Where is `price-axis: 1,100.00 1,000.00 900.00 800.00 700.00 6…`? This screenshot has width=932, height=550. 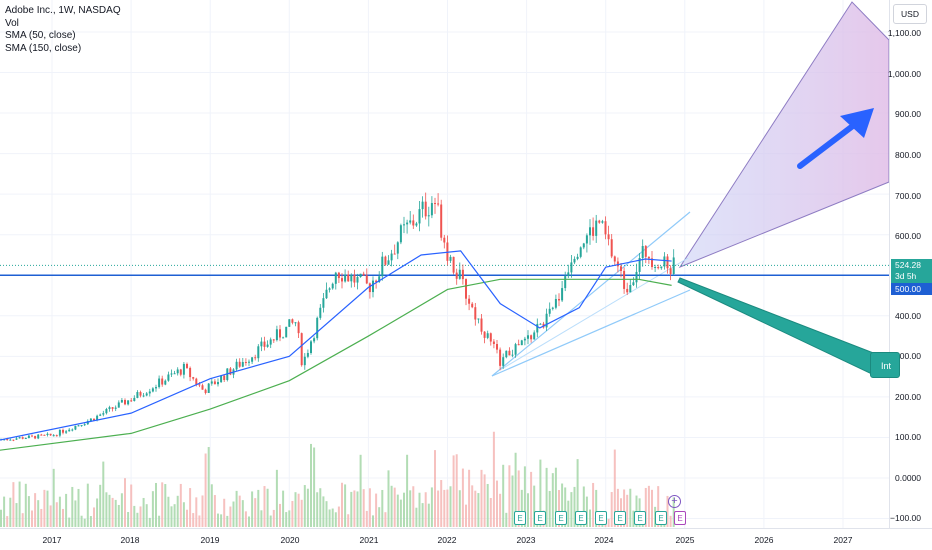 price-axis: 1,100.00 1,000.00 900.00 800.00 700.00 6… is located at coordinates (910, 264).